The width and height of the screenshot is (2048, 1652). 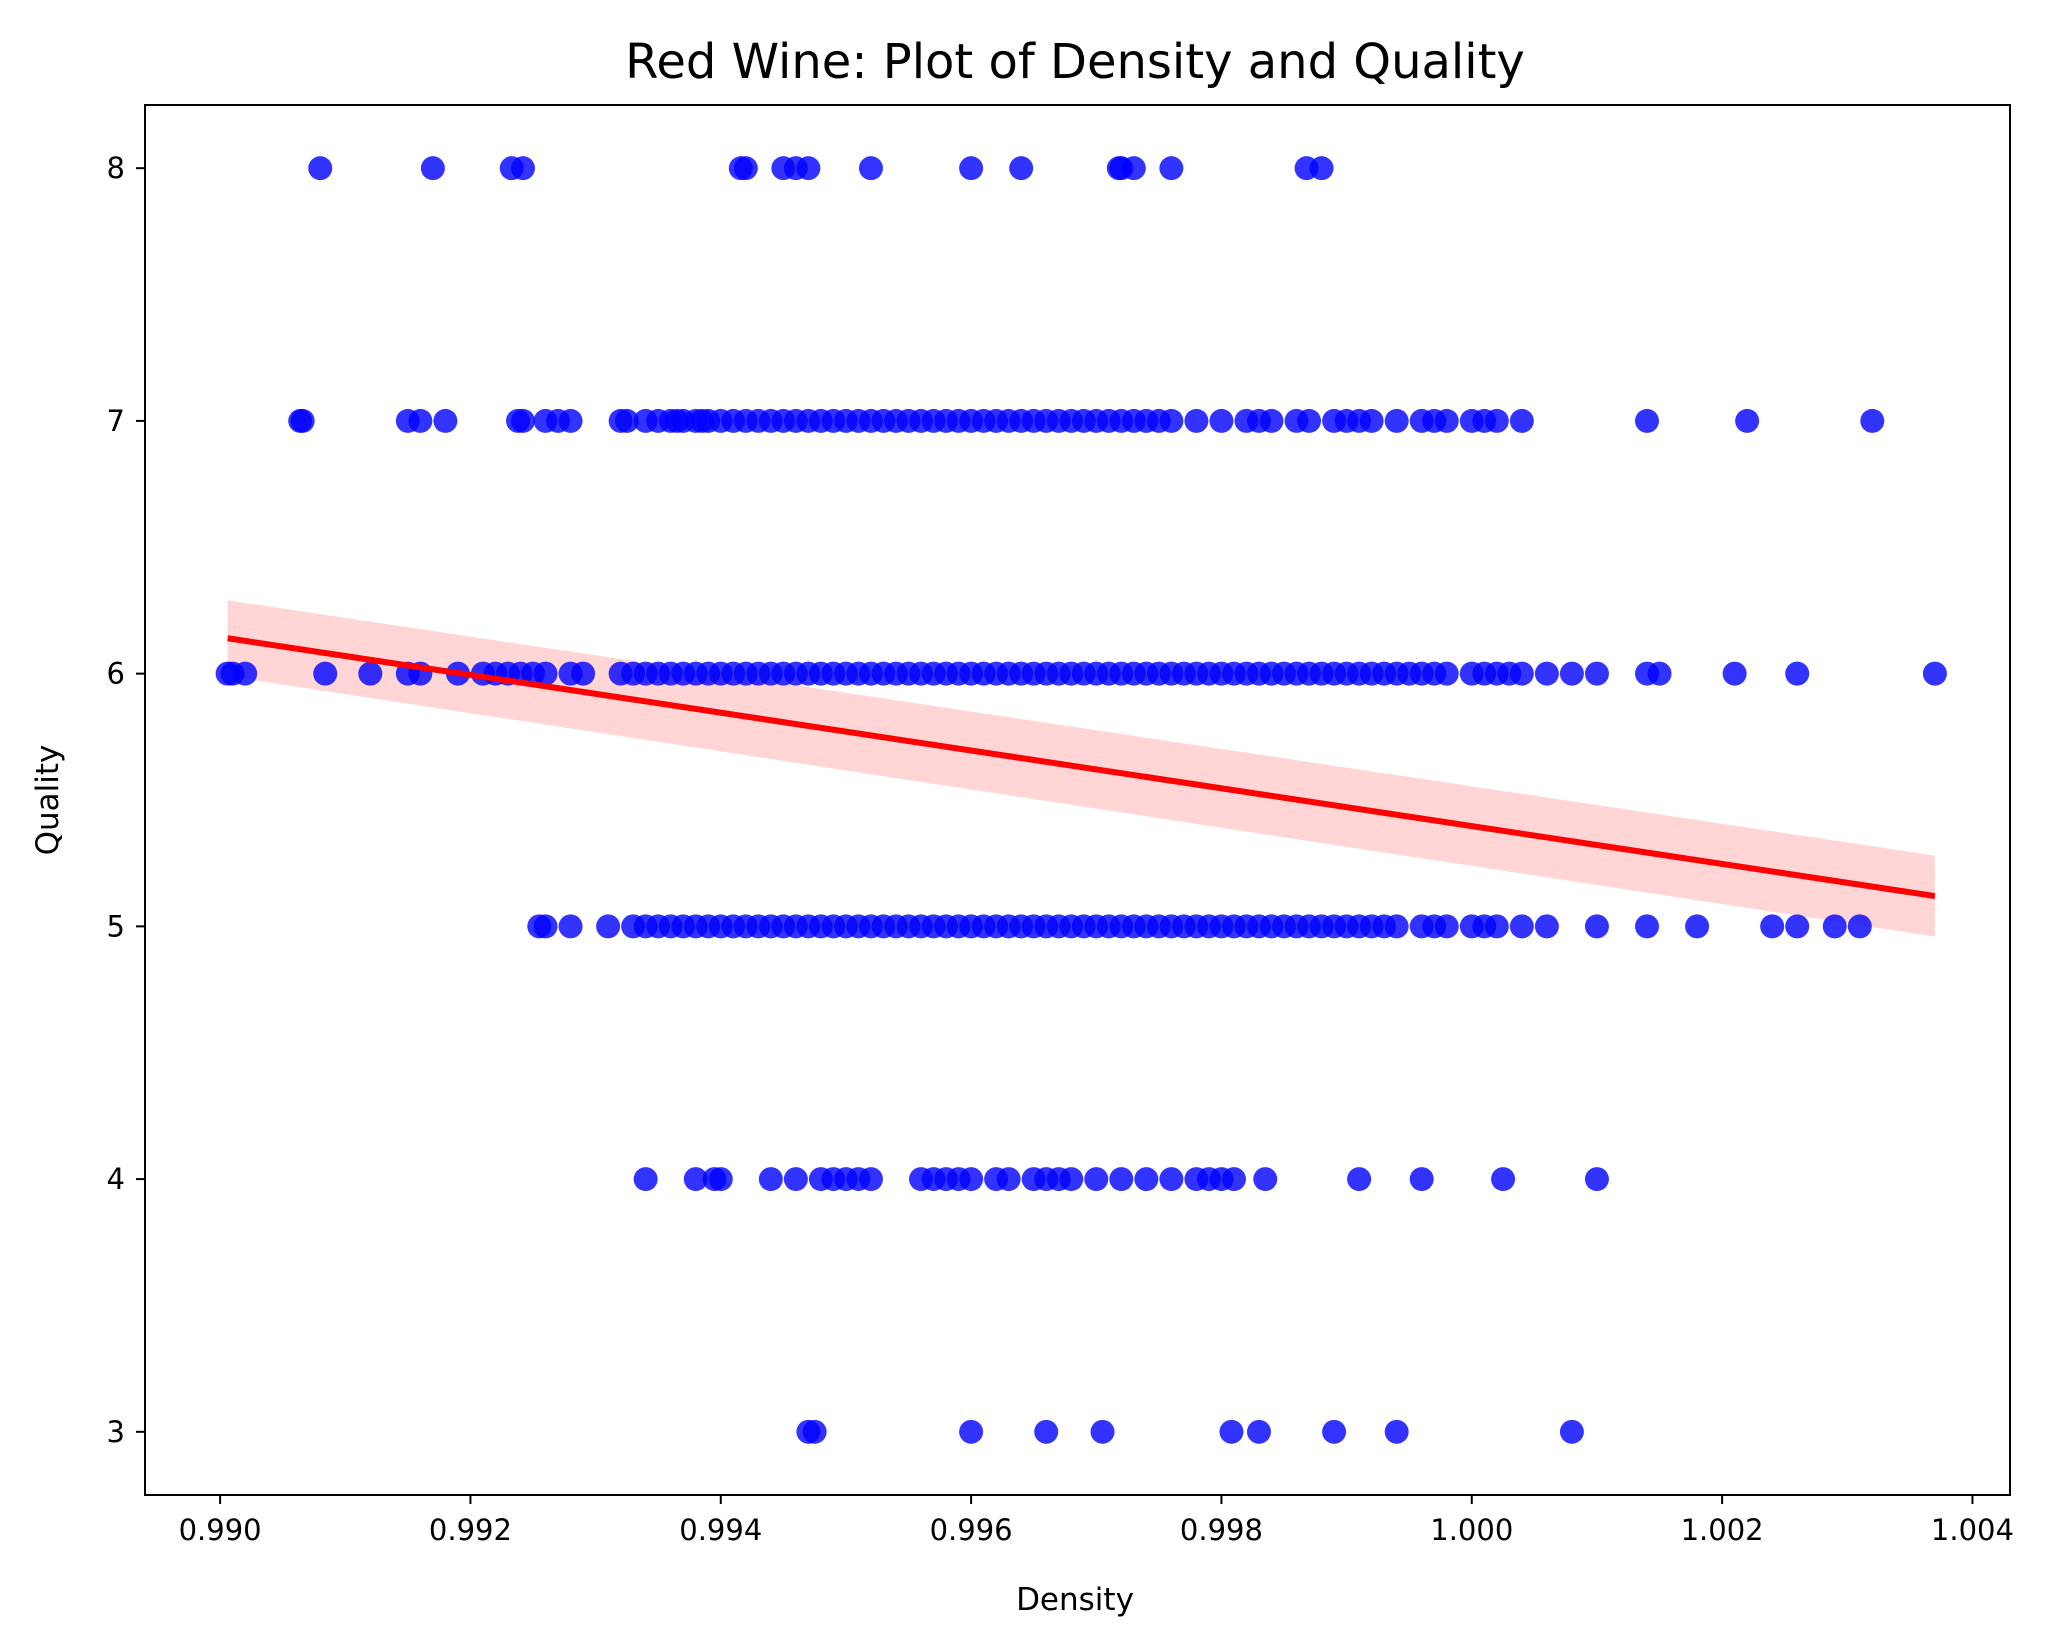 What do you see at coordinates (116, 1179) in the screenshot?
I see `y-tick-label: 4` at bounding box center [116, 1179].